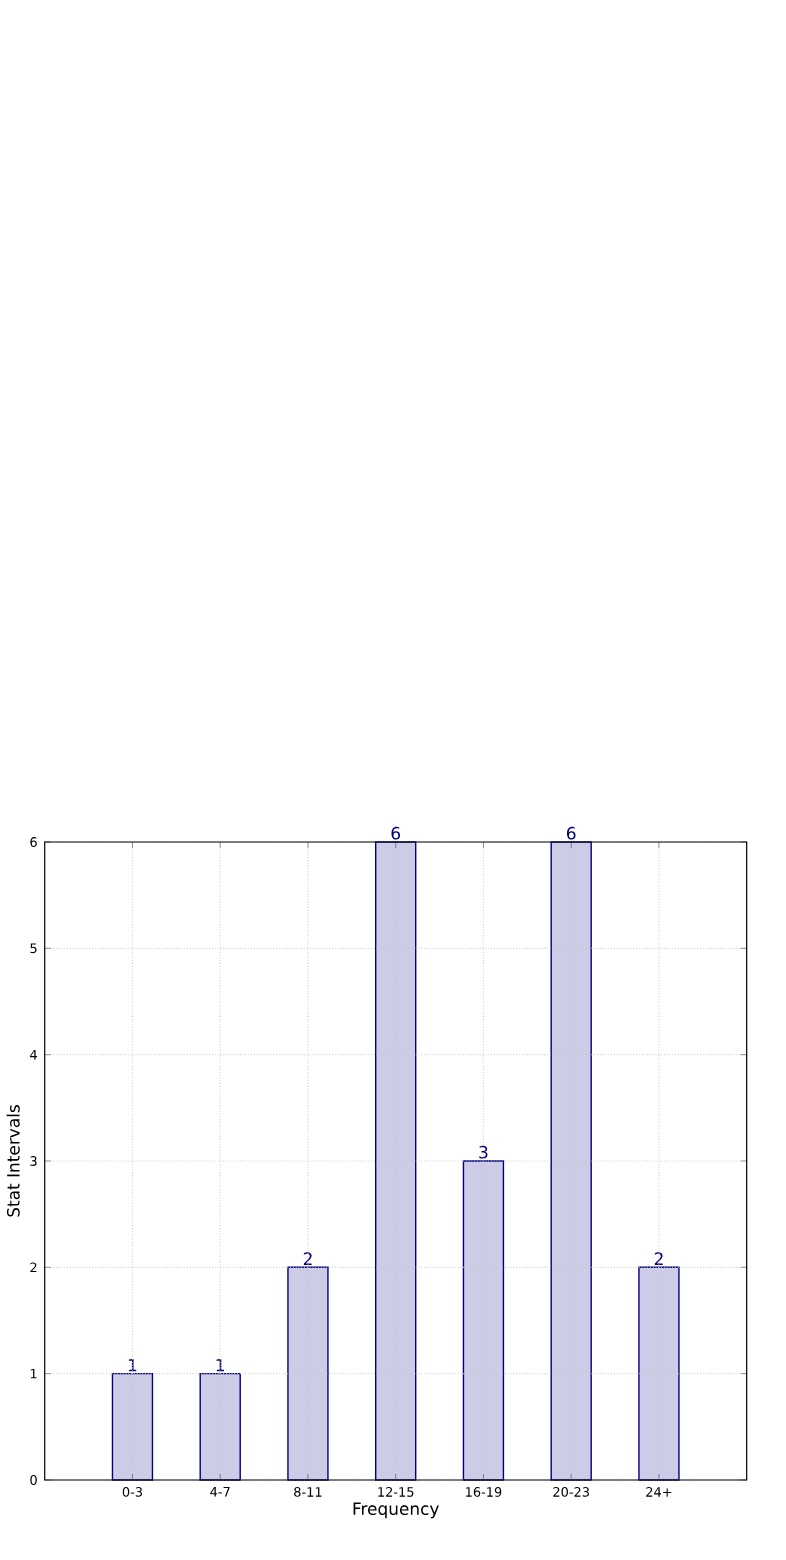 This screenshot has width=786, height=1560. I want to click on data-label: 3, so click(483, 1152).